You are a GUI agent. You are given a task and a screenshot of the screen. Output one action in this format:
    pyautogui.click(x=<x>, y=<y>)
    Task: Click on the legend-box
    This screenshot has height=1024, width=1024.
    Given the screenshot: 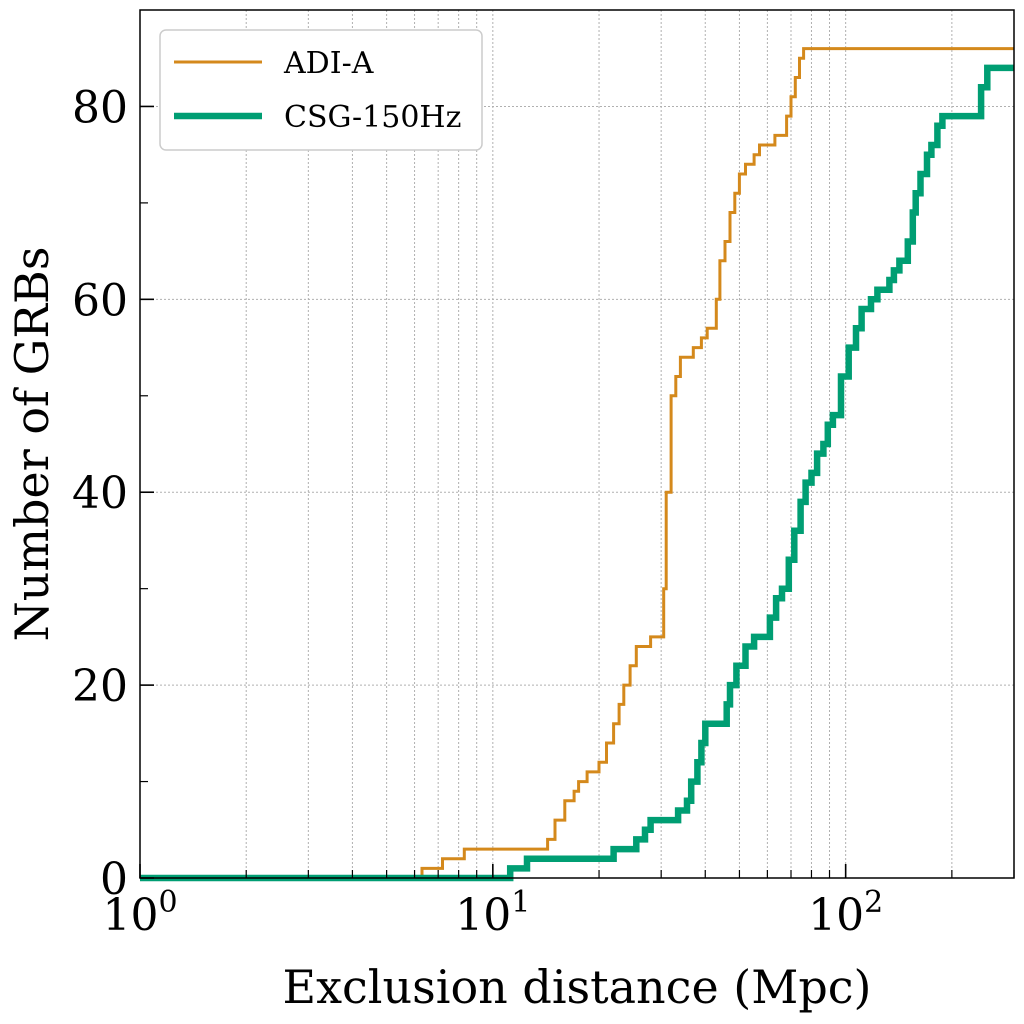 What is the action you would take?
    pyautogui.click(x=321, y=90)
    